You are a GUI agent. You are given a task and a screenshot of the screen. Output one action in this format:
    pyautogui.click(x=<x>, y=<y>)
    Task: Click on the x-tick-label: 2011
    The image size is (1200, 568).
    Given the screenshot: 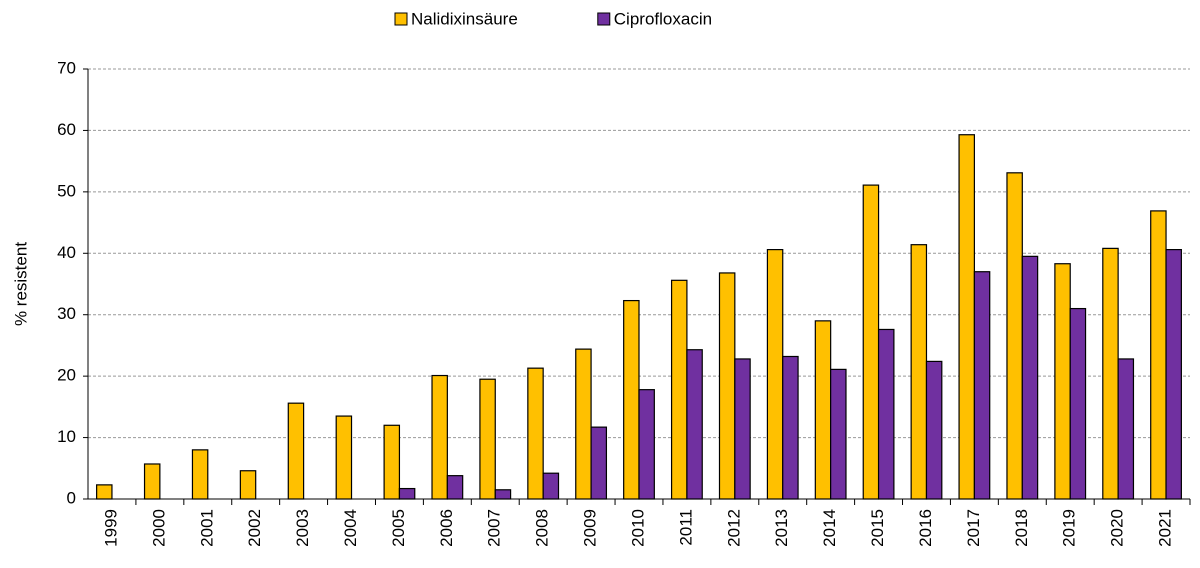 What is the action you would take?
    pyautogui.click(x=685, y=527)
    